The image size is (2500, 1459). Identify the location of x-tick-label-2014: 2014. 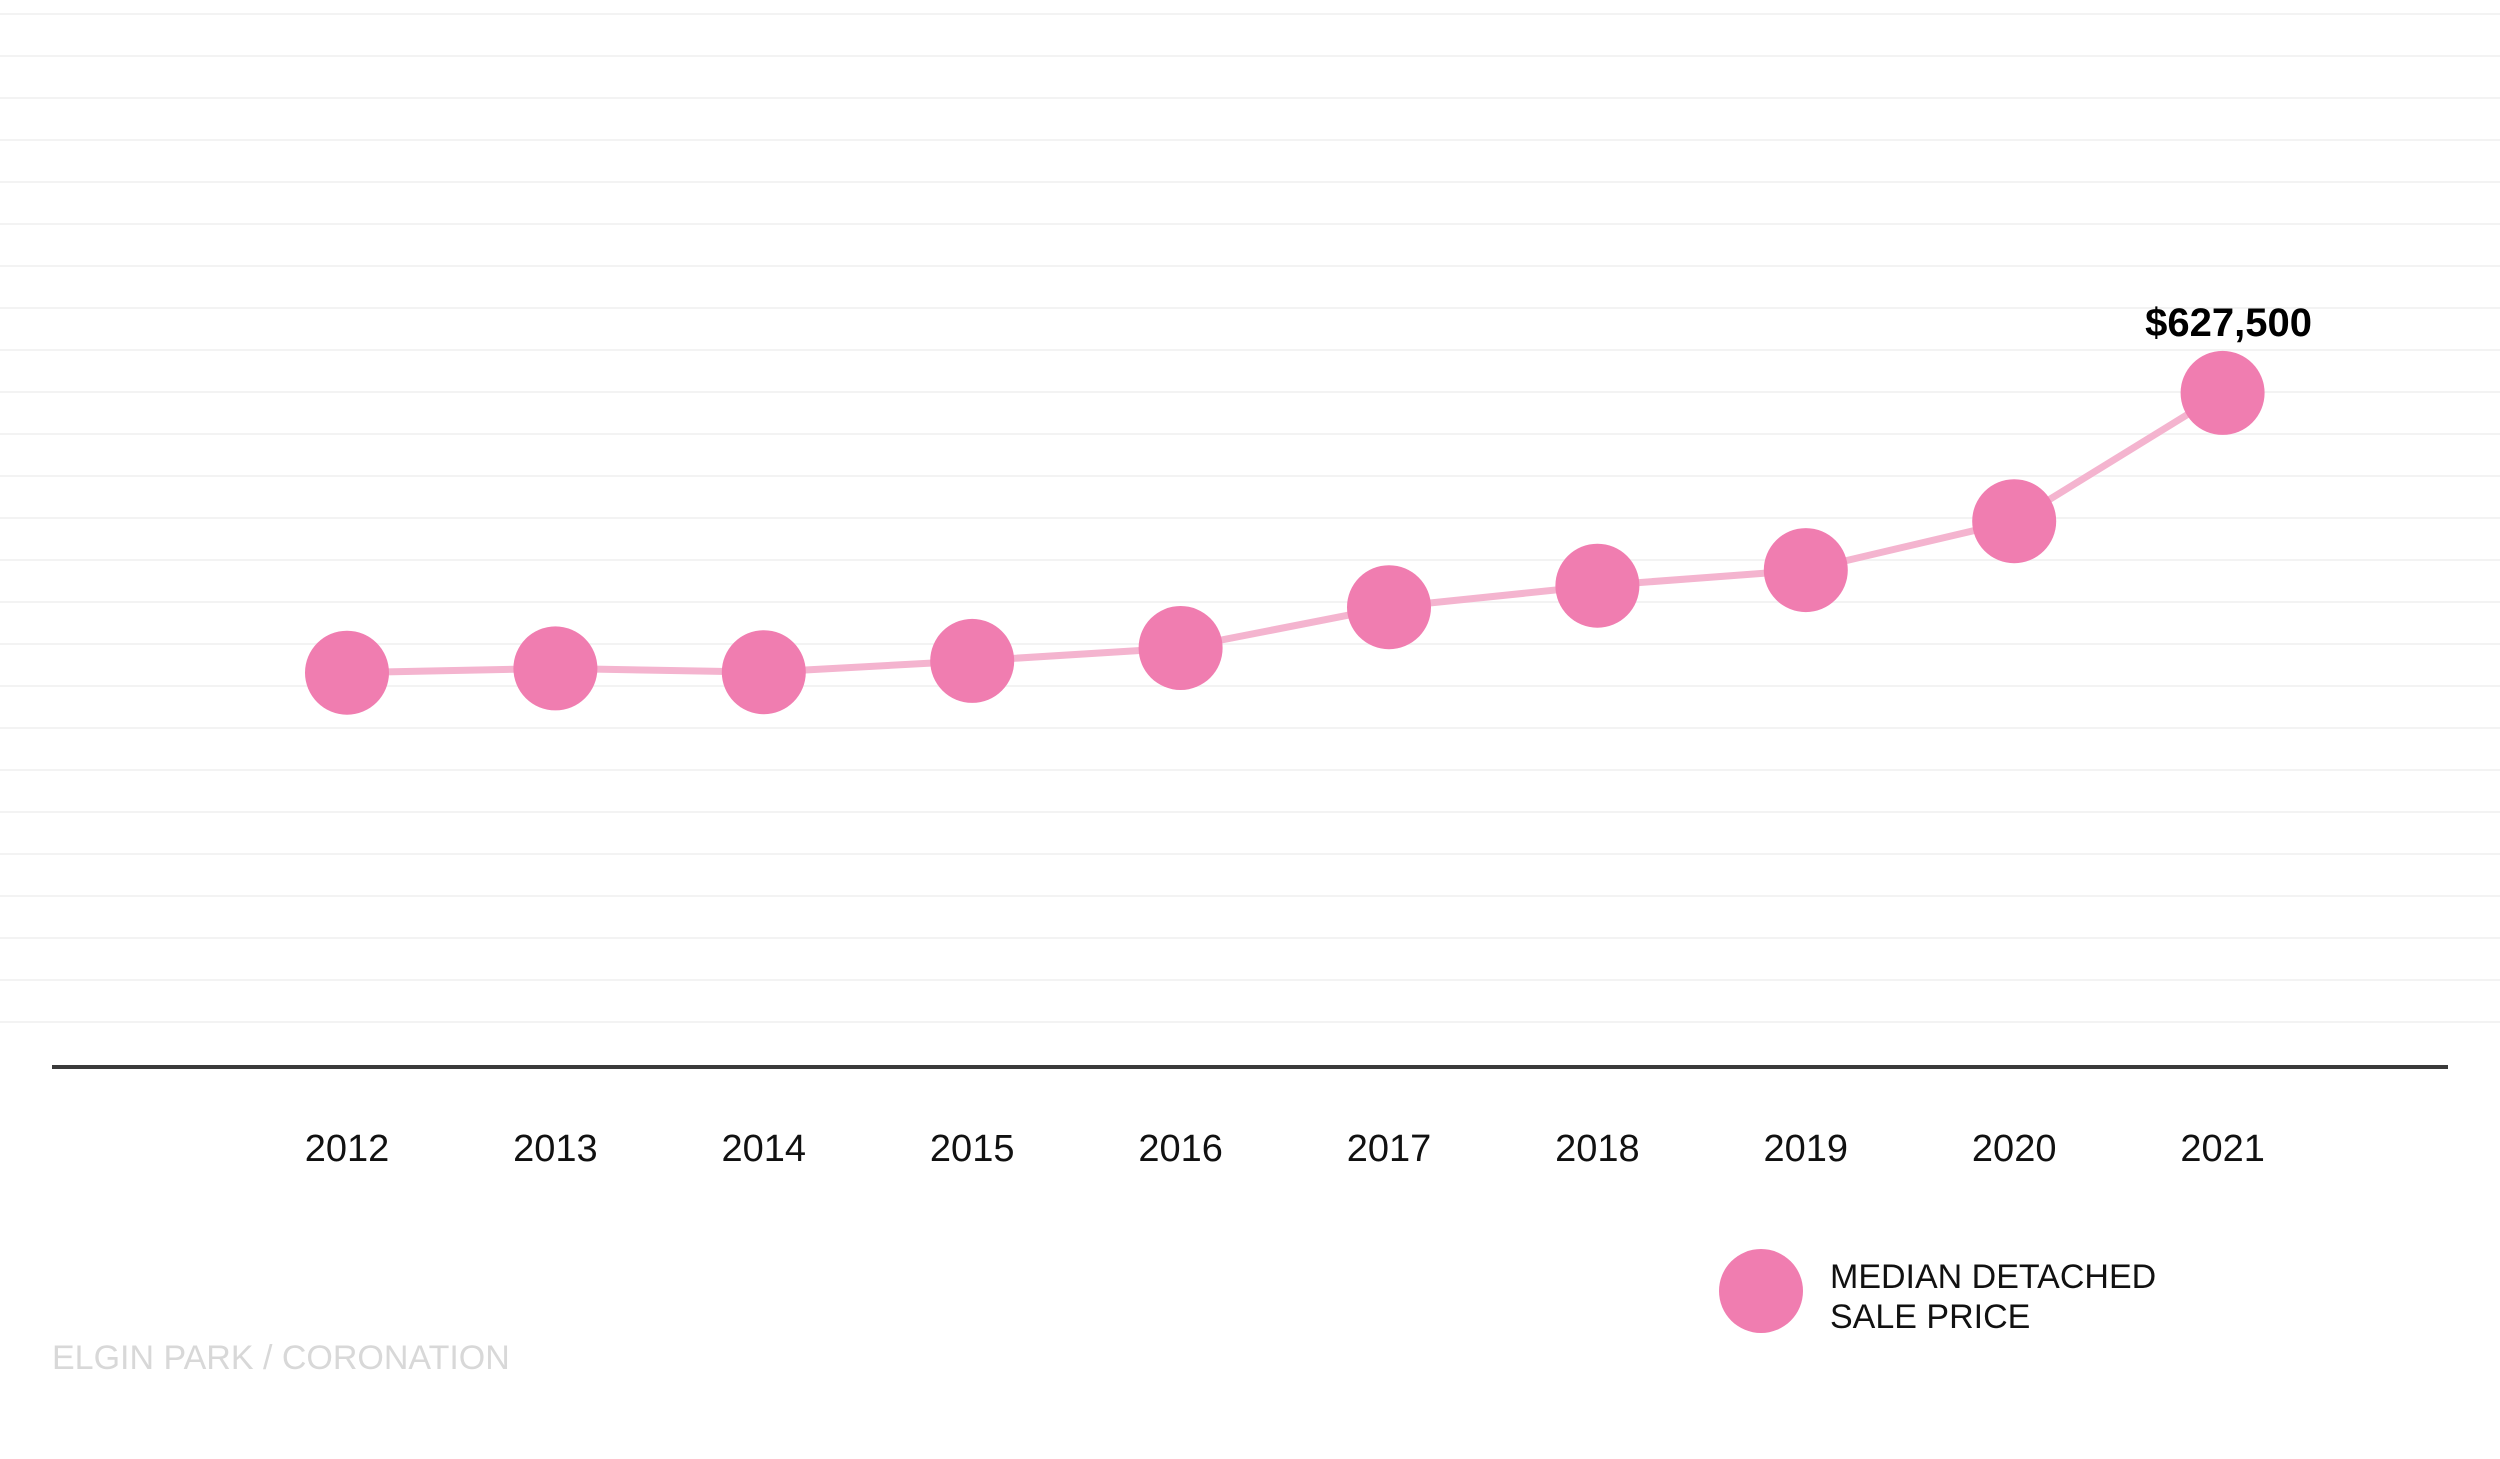
(764, 1149).